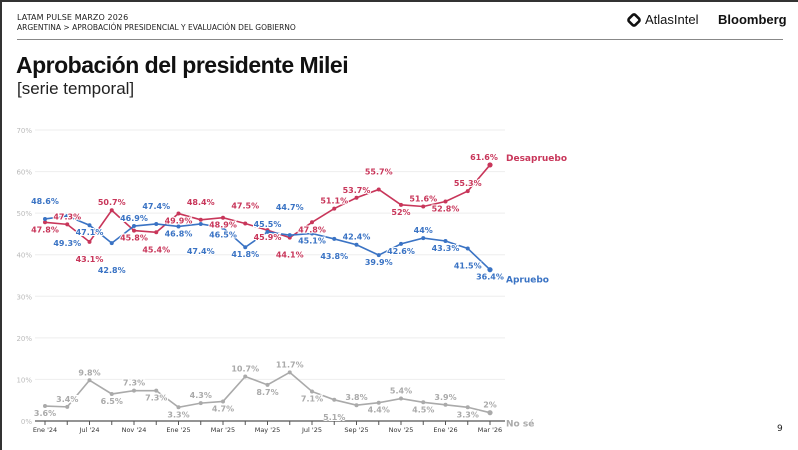 This screenshot has height=450, width=798. What do you see at coordinates (379, 171) in the screenshot?
I see `data-label: 55.7%` at bounding box center [379, 171].